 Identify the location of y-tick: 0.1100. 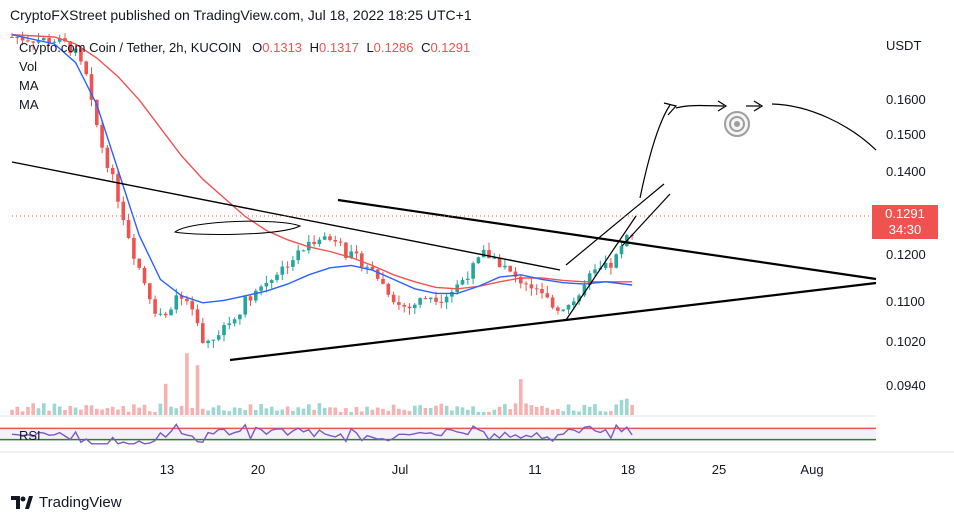
(905, 301).